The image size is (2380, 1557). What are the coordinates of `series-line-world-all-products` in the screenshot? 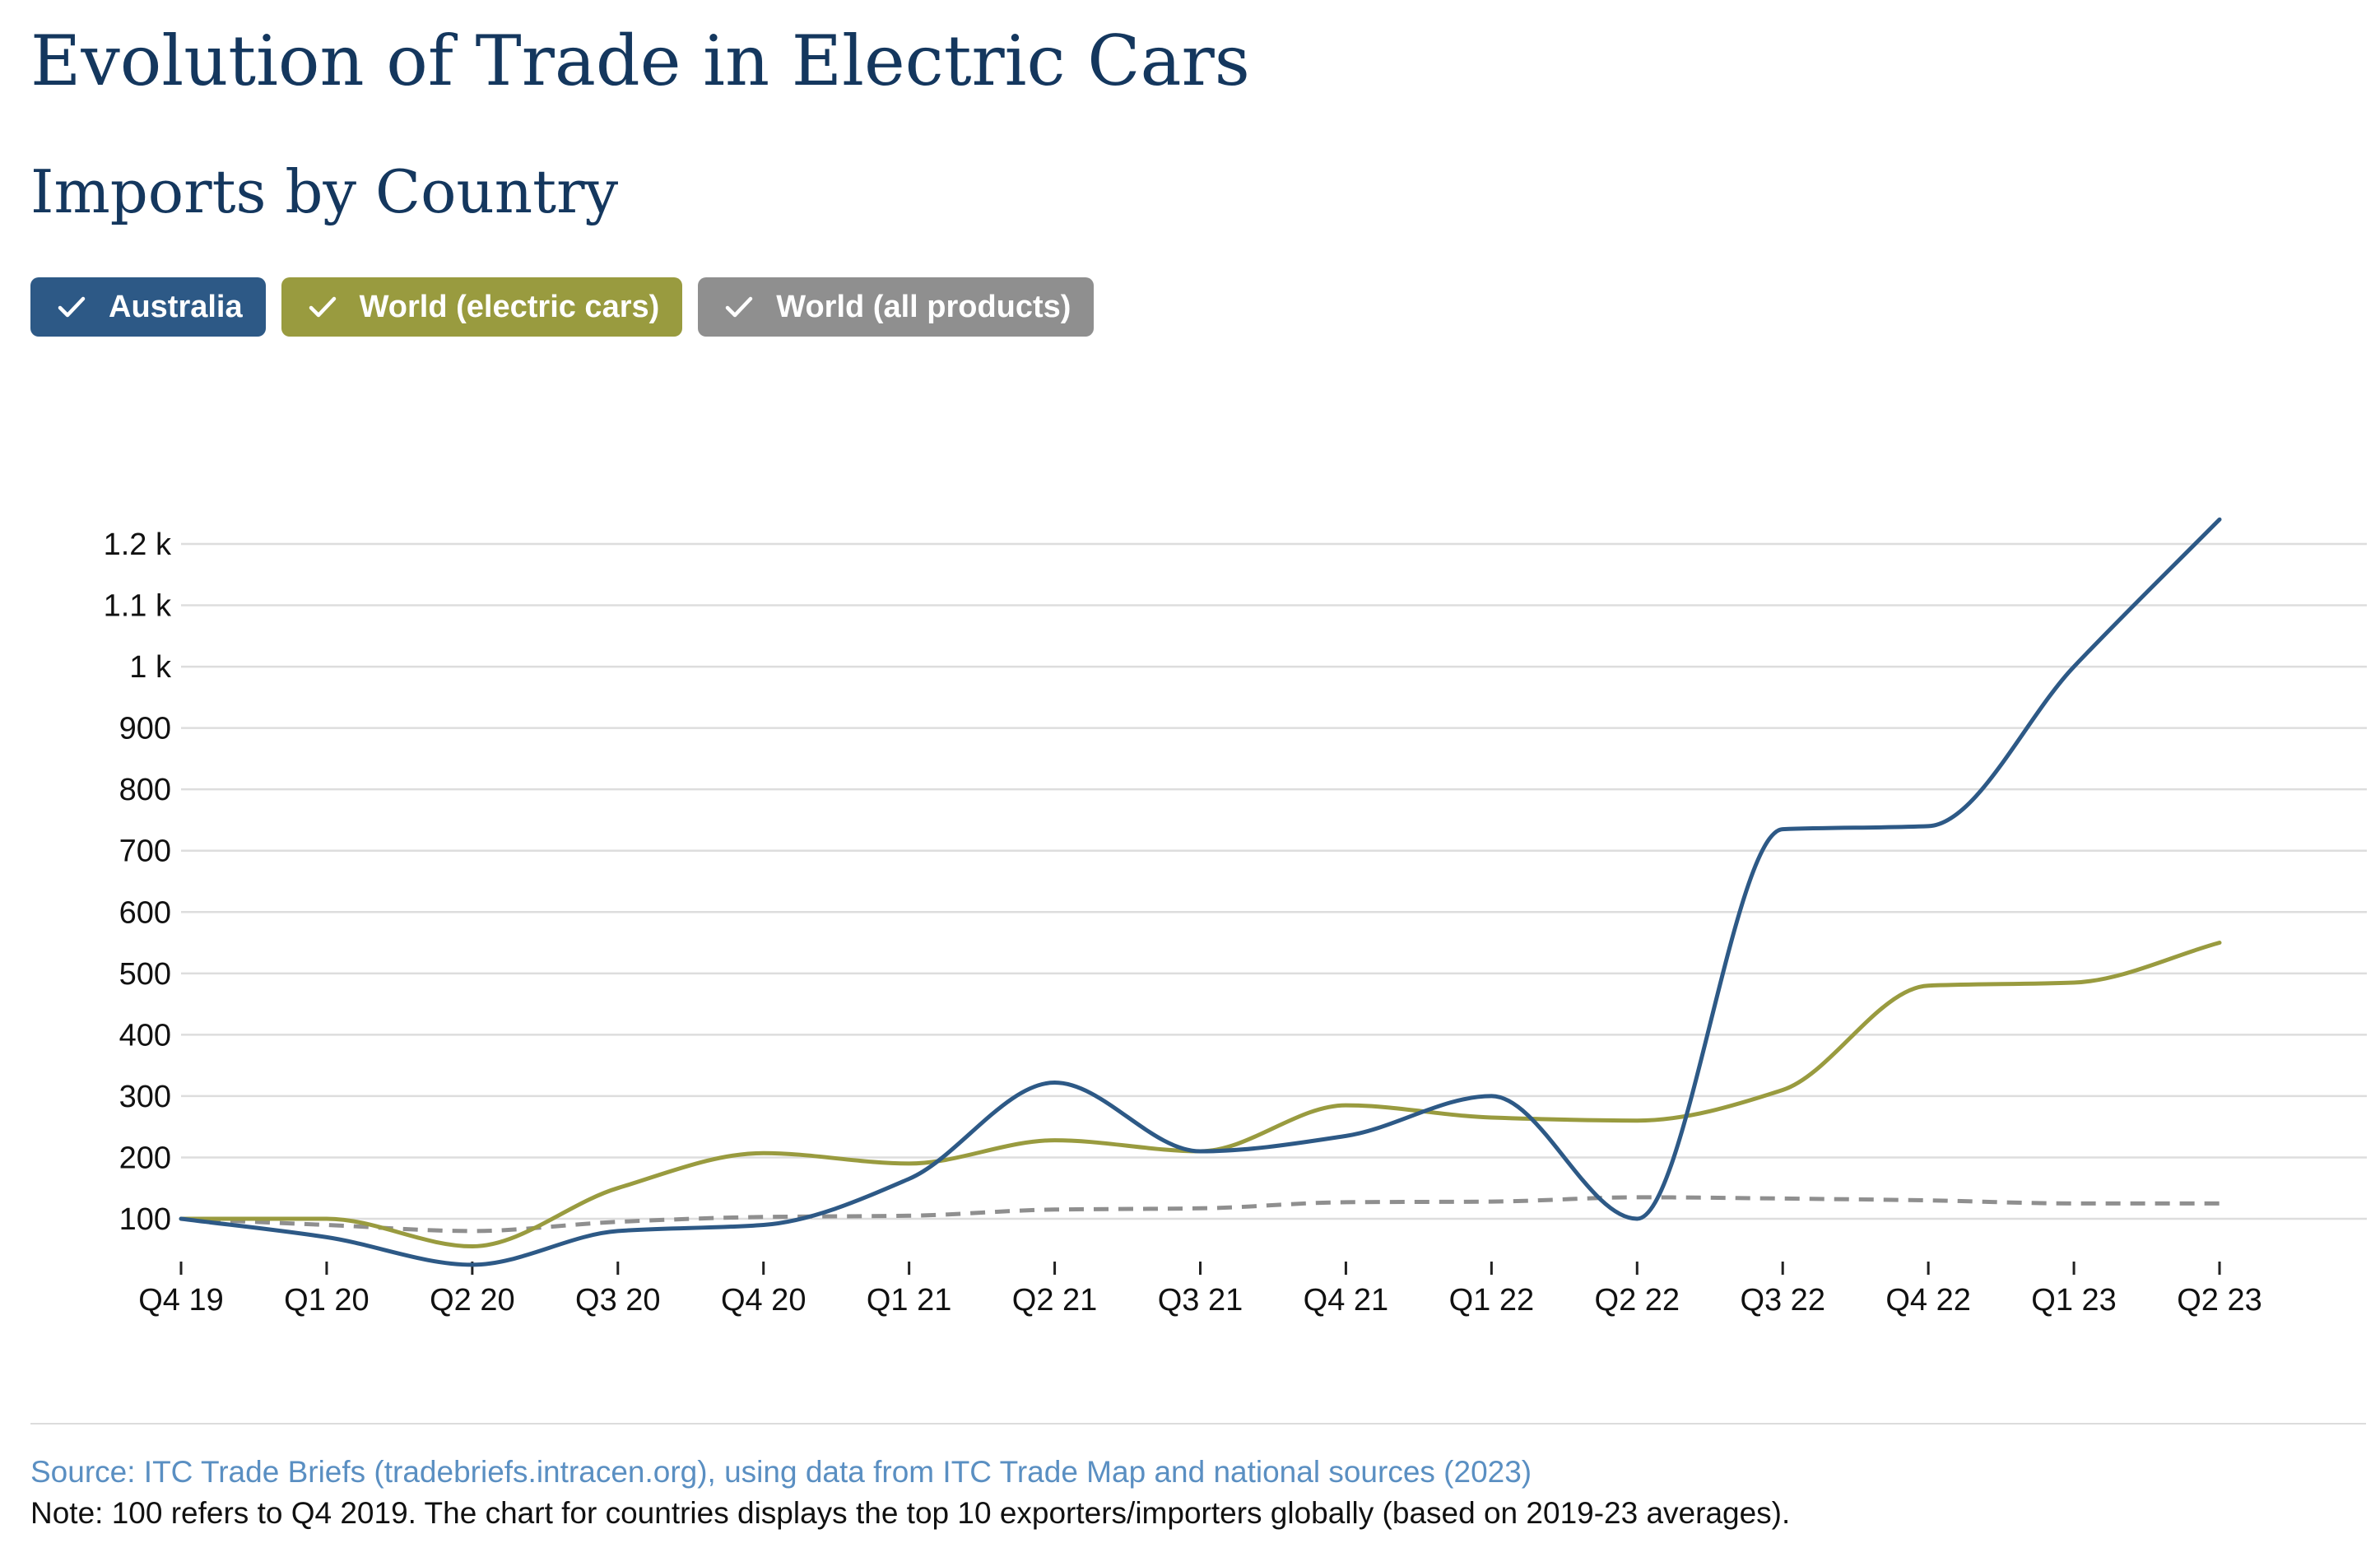 It's located at (1200, 1215).